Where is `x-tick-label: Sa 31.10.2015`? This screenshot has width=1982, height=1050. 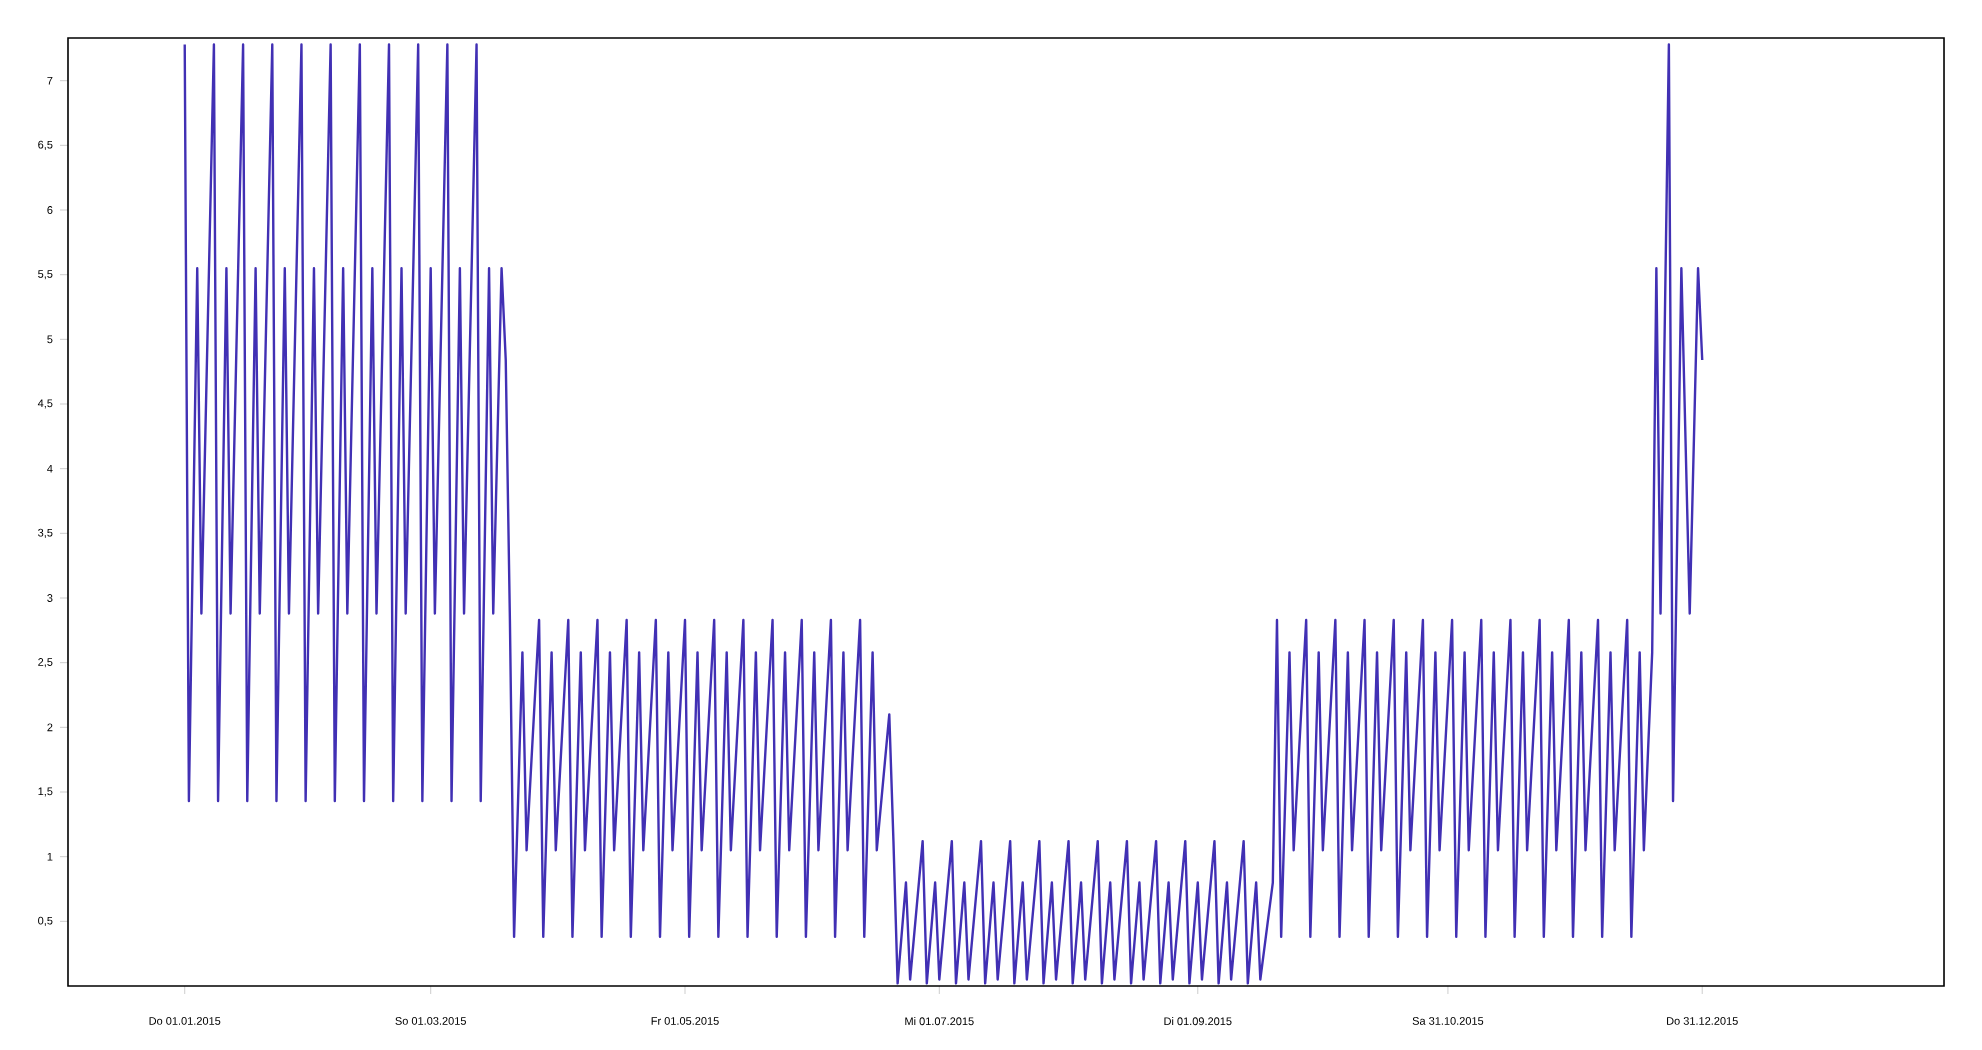 x-tick-label: Sa 31.10.2015 is located at coordinates (1448, 1021).